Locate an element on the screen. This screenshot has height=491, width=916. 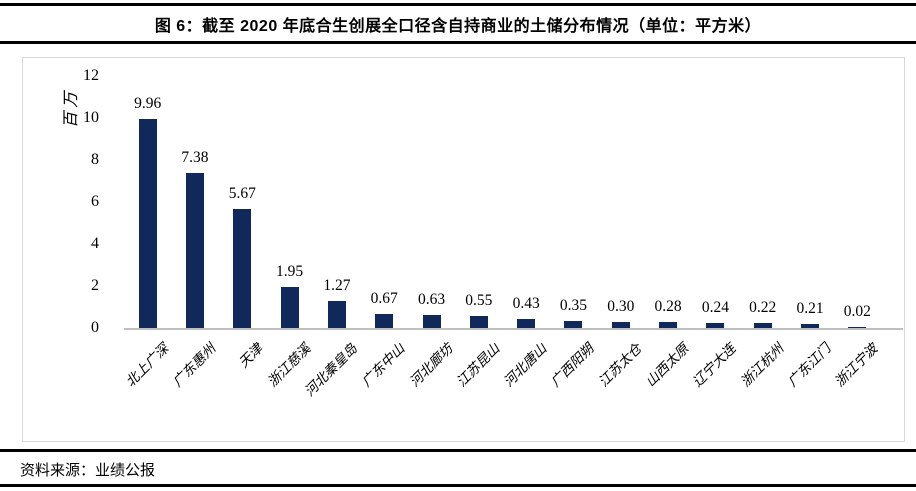
bar-group: 0.21 广东江门 is located at coordinates (809, 233).